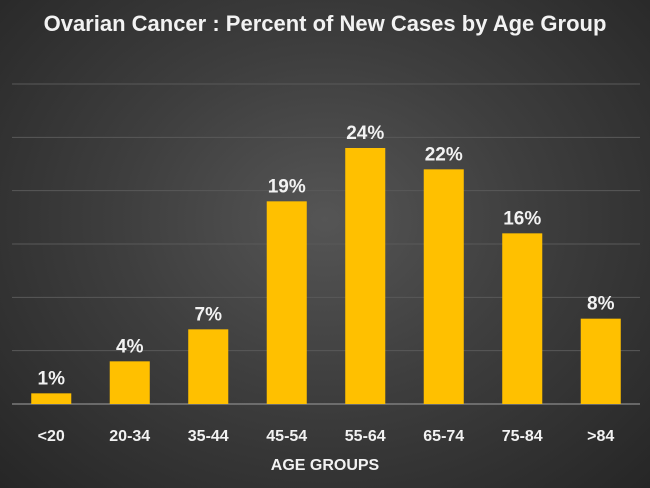 The width and height of the screenshot is (650, 488). Describe the element at coordinates (365, 133) in the screenshot. I see `data-label: 24%` at that location.